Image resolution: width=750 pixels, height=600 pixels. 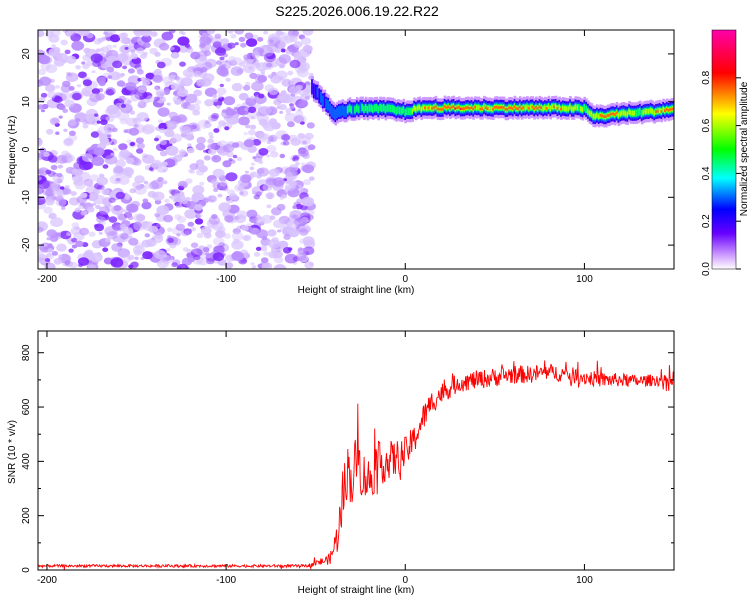 I want to click on x-tick-label: -200, so click(x=47, y=279).